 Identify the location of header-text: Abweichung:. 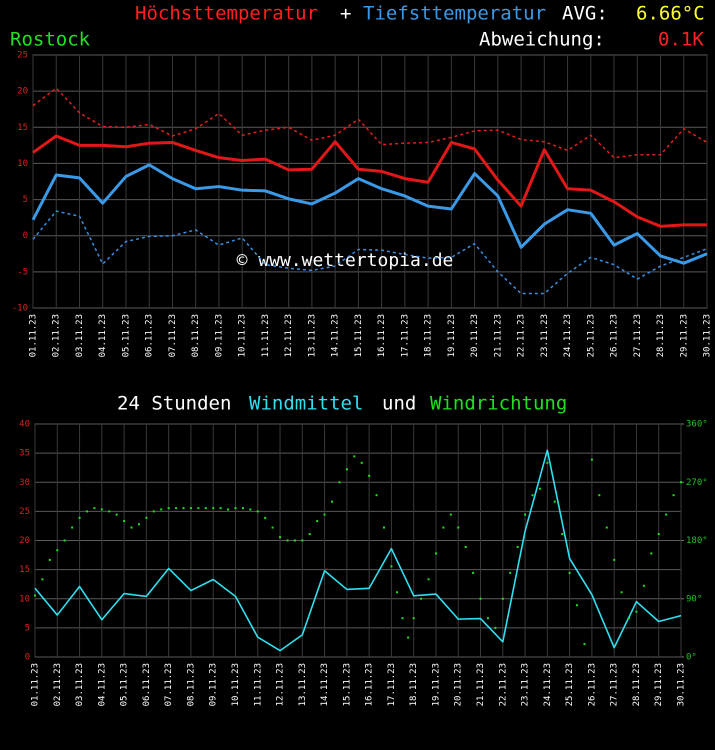
(542, 40).